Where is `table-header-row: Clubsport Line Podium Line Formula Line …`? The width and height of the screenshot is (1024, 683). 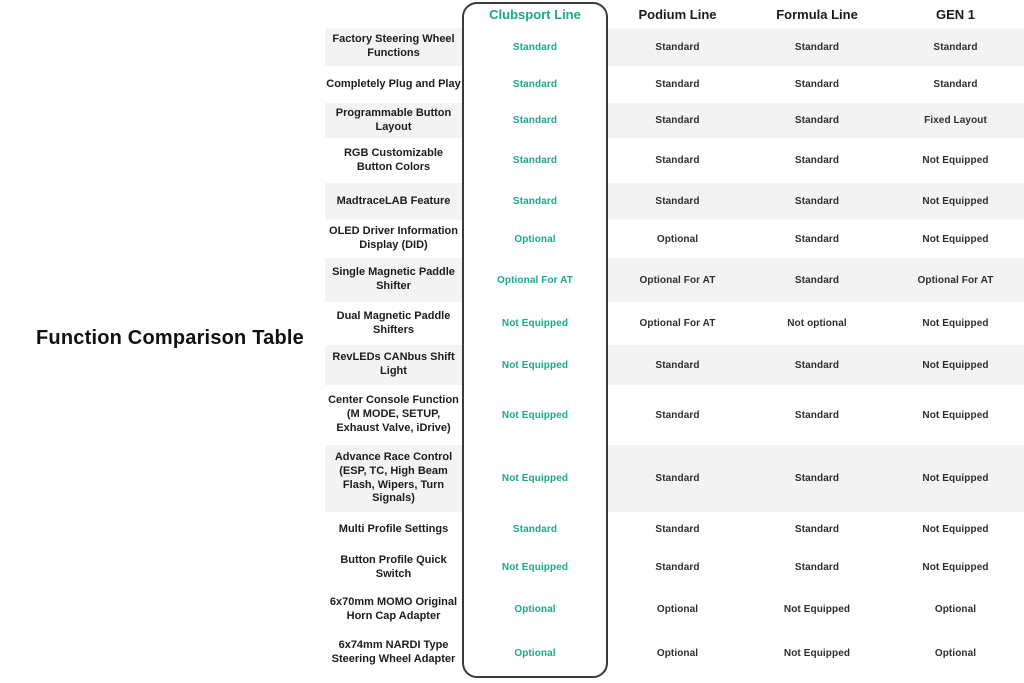
table-header-row: Clubsport Line Podium Line Formula Line … is located at coordinates (674, 14).